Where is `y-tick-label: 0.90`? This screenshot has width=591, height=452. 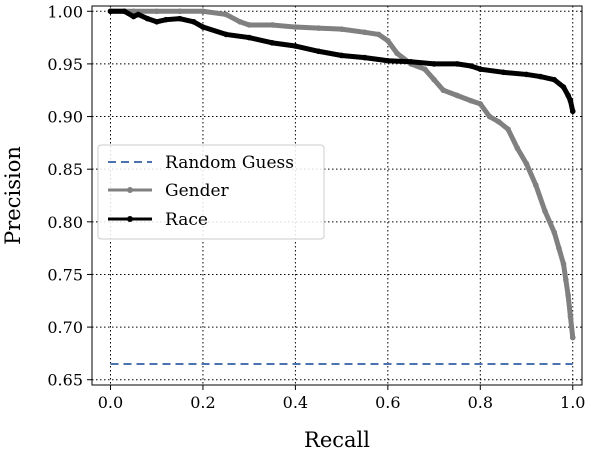 y-tick-label: 0.90 is located at coordinates (65, 117).